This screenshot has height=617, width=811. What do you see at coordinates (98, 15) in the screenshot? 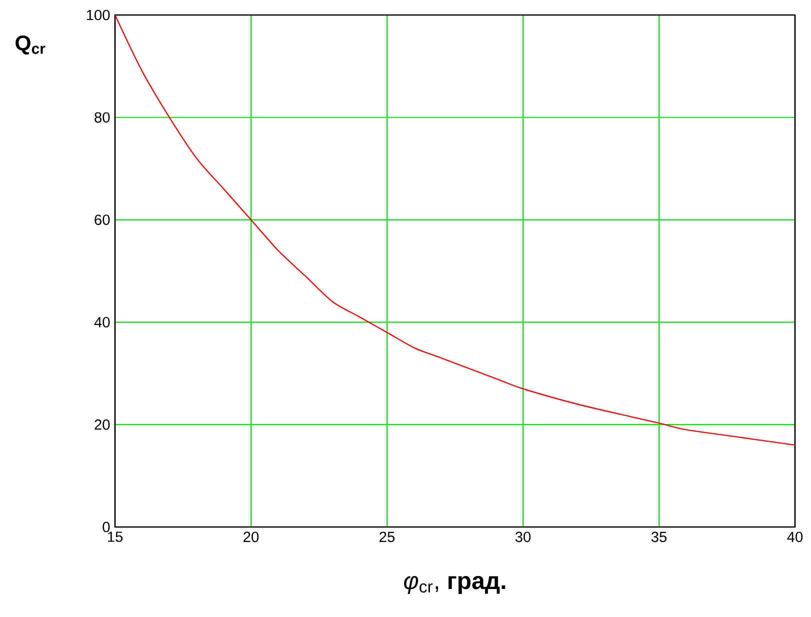
I see `y-tick-label: 100` at bounding box center [98, 15].